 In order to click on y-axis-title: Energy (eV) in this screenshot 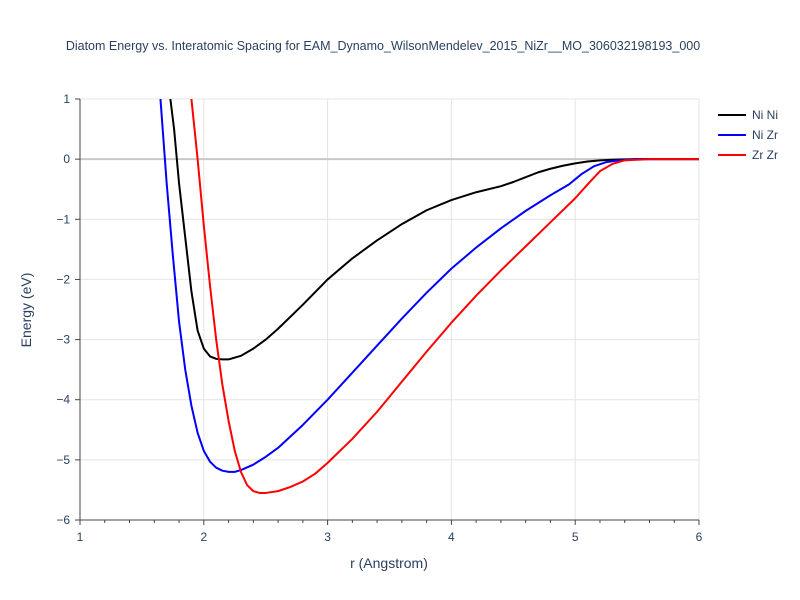, I will do `click(26, 310)`.